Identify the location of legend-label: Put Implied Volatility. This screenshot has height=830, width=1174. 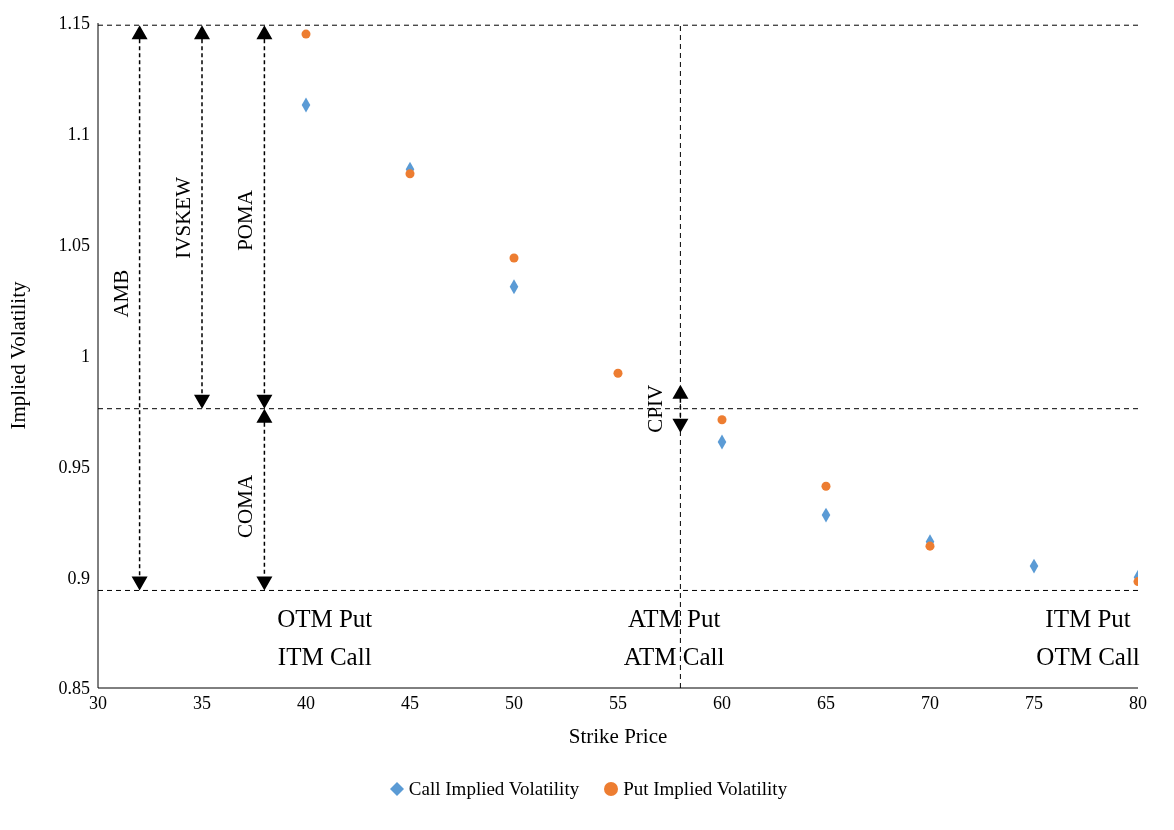
(705, 789).